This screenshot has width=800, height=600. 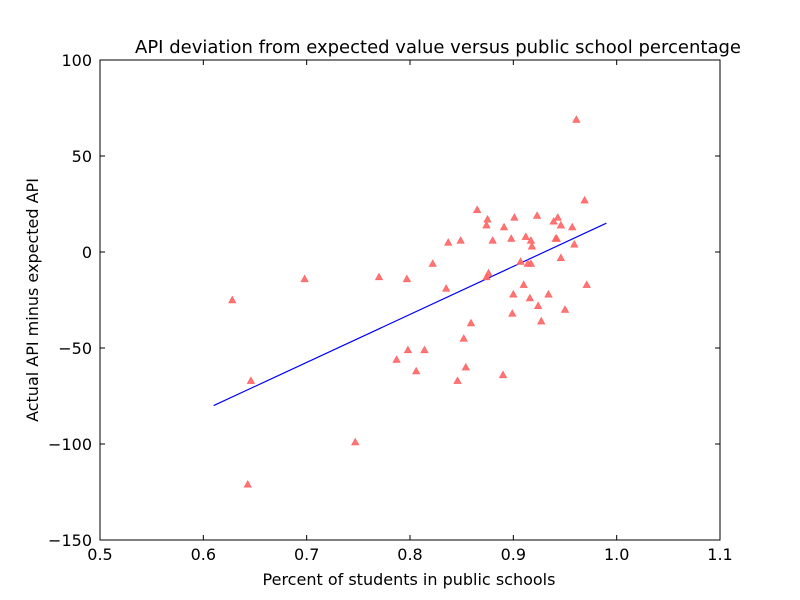 What do you see at coordinates (513, 554) in the screenshot?
I see `x-tick-label: 0.9` at bounding box center [513, 554].